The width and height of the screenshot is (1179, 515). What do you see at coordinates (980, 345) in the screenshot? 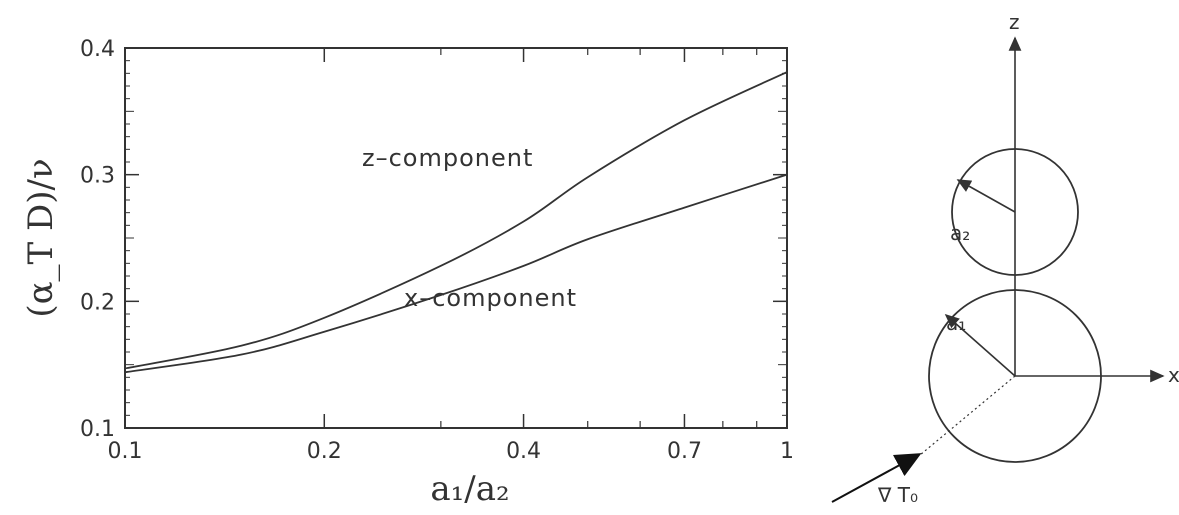
I see `radius-large-arrow` at bounding box center [980, 345].